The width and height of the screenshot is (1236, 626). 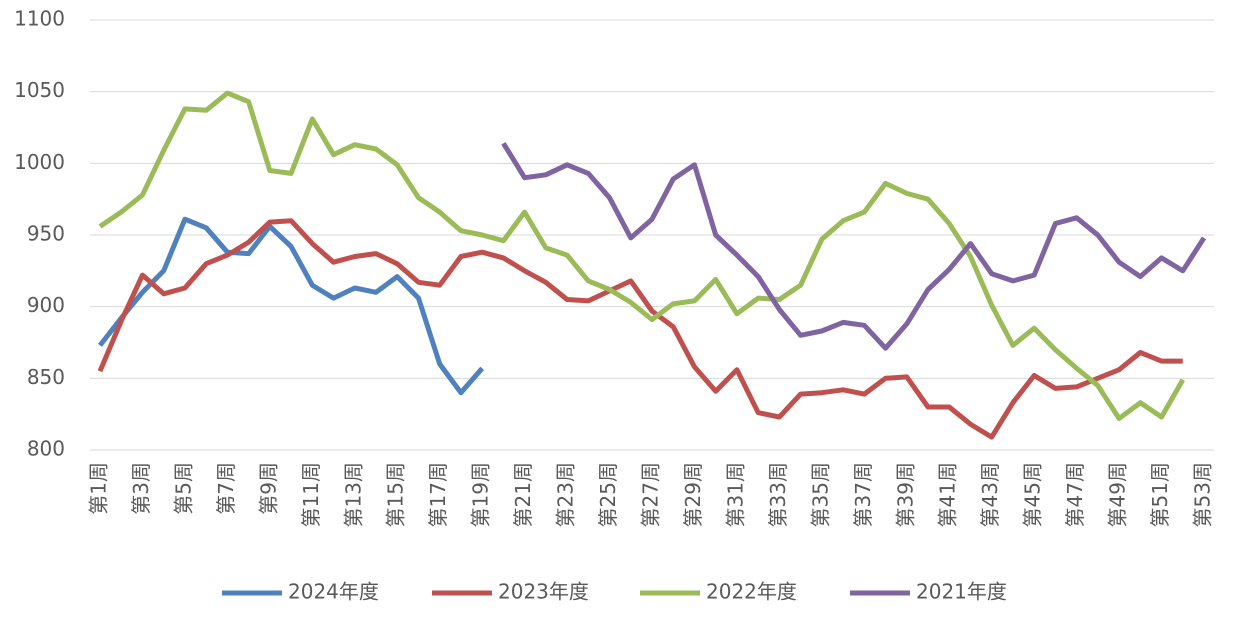 I want to click on x-tick-label: 第27周, so click(x=651, y=494).